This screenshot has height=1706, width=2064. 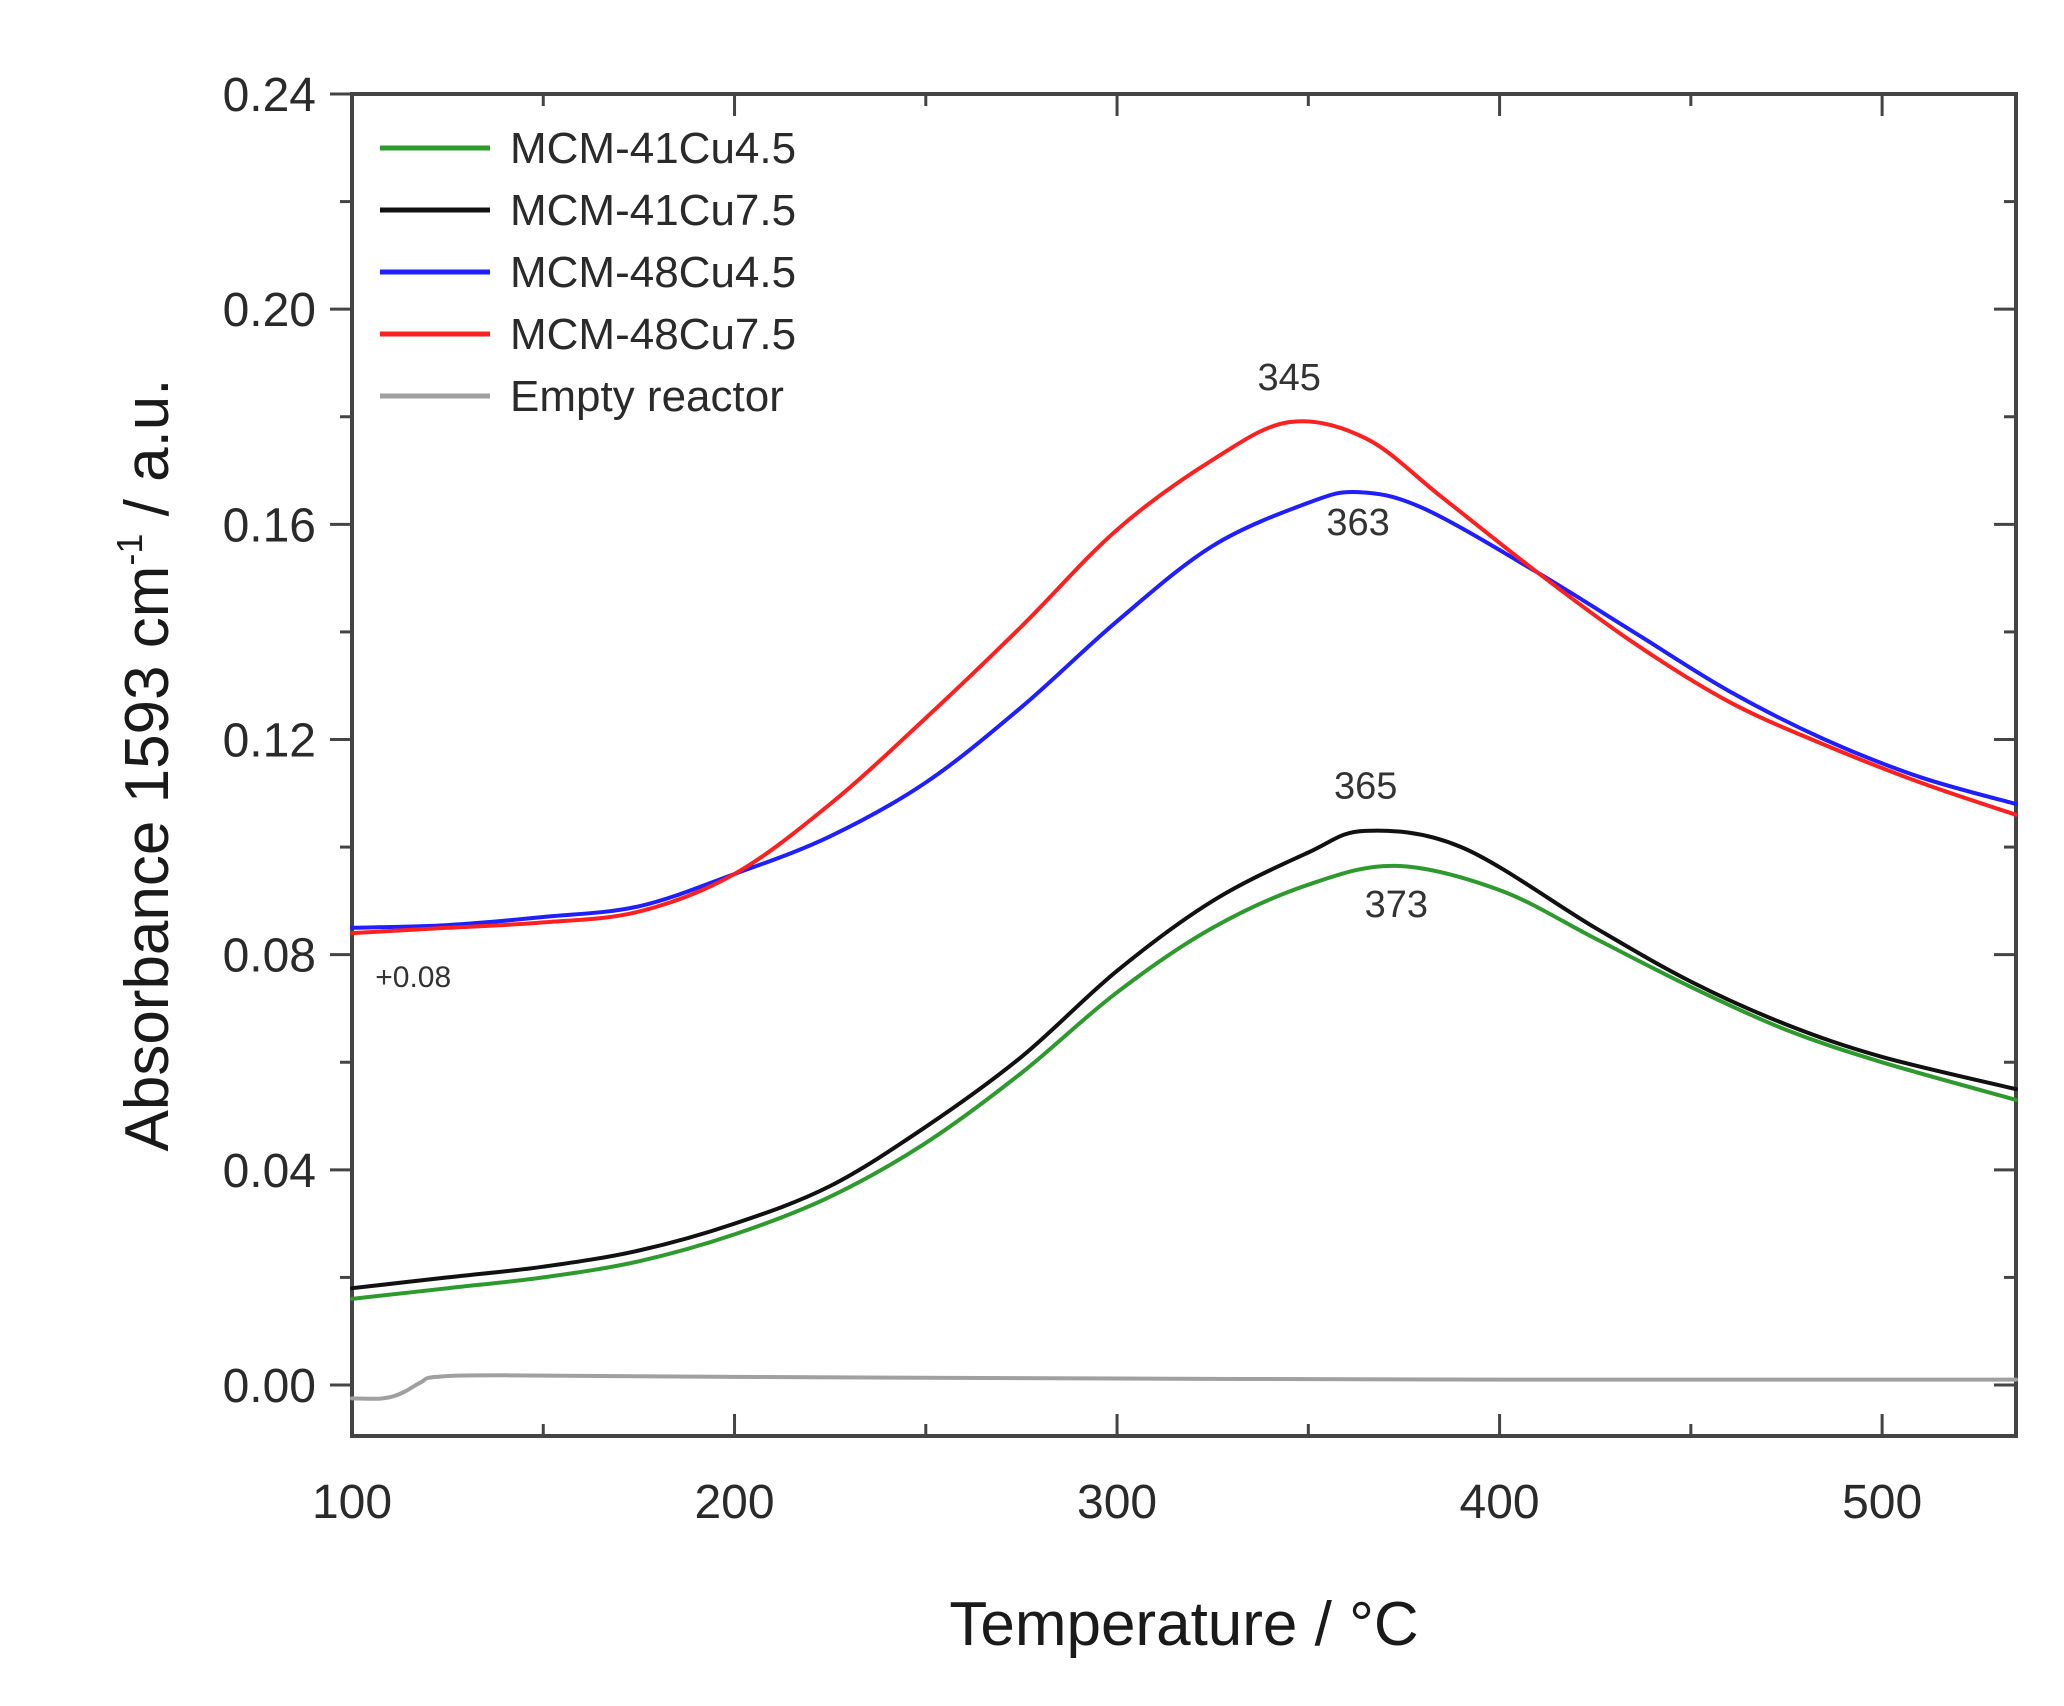 I want to click on legend-label: MCM-41Cu7.5, so click(x=653, y=210).